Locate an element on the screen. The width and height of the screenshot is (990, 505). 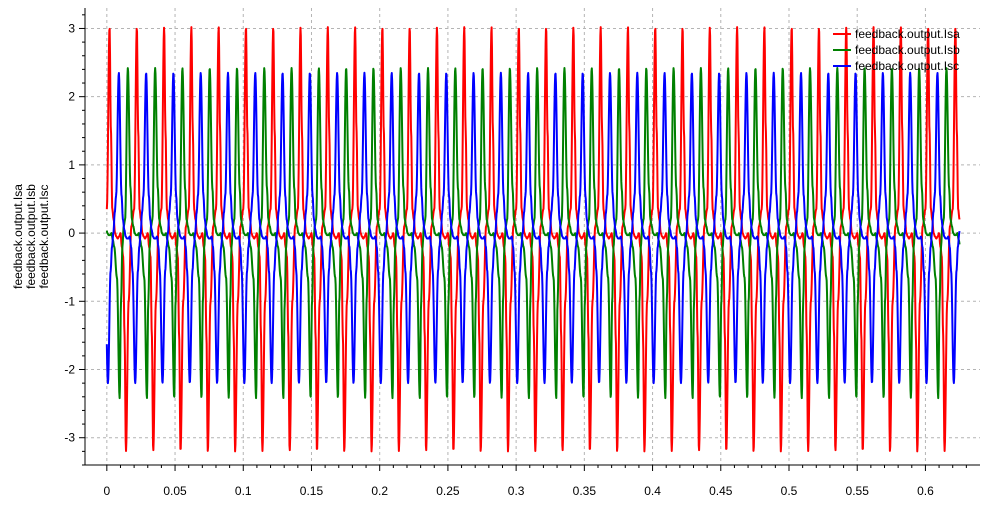
x-tick-label: 0.25 is located at coordinates (448, 491).